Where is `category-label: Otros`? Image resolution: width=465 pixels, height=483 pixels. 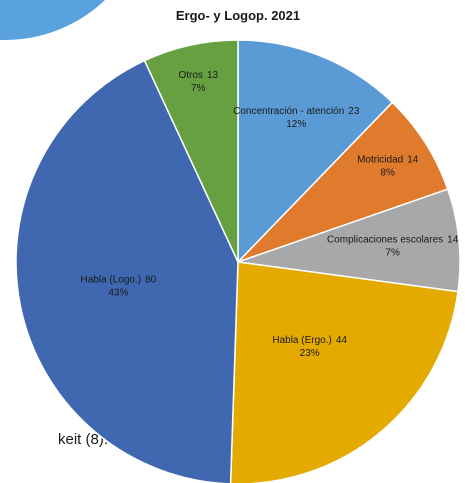 category-label: Otros is located at coordinates (190, 75).